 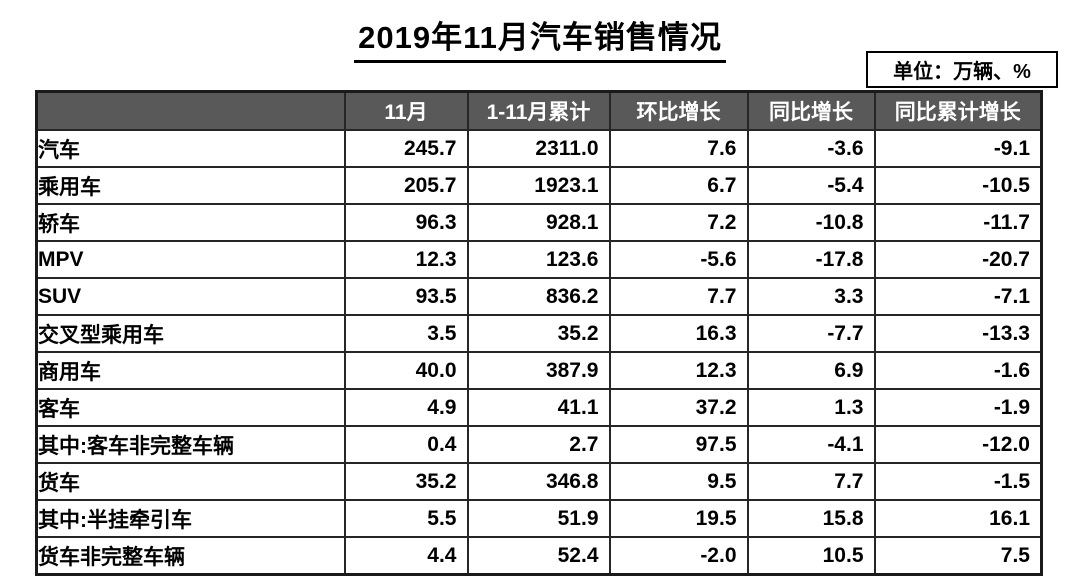 I want to click on table-row: 其中:半挂牵引车 5.5 51.9 19.5 15.8 16.1, so click(x=539, y=518).